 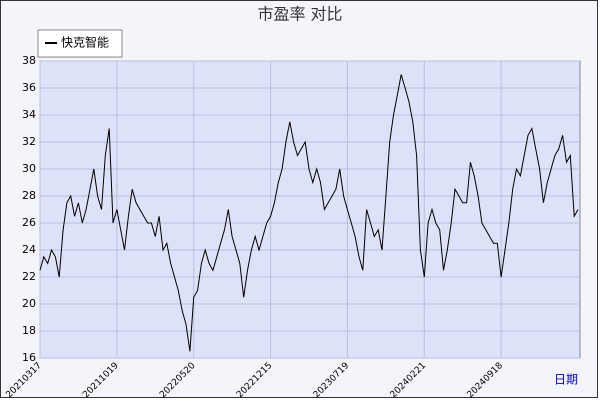 I want to click on chart-title: 市盈率 对比, so click(x=299, y=14).